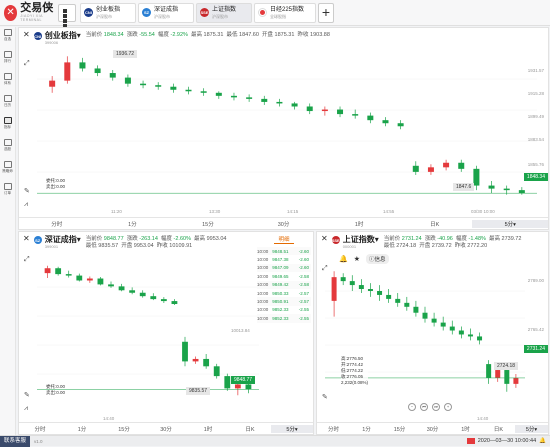 This screenshot has width=550, height=447. What do you see at coordinates (7, 104) in the screenshot?
I see `sidebar-item-calendar: 日历` at bounding box center [7, 104].